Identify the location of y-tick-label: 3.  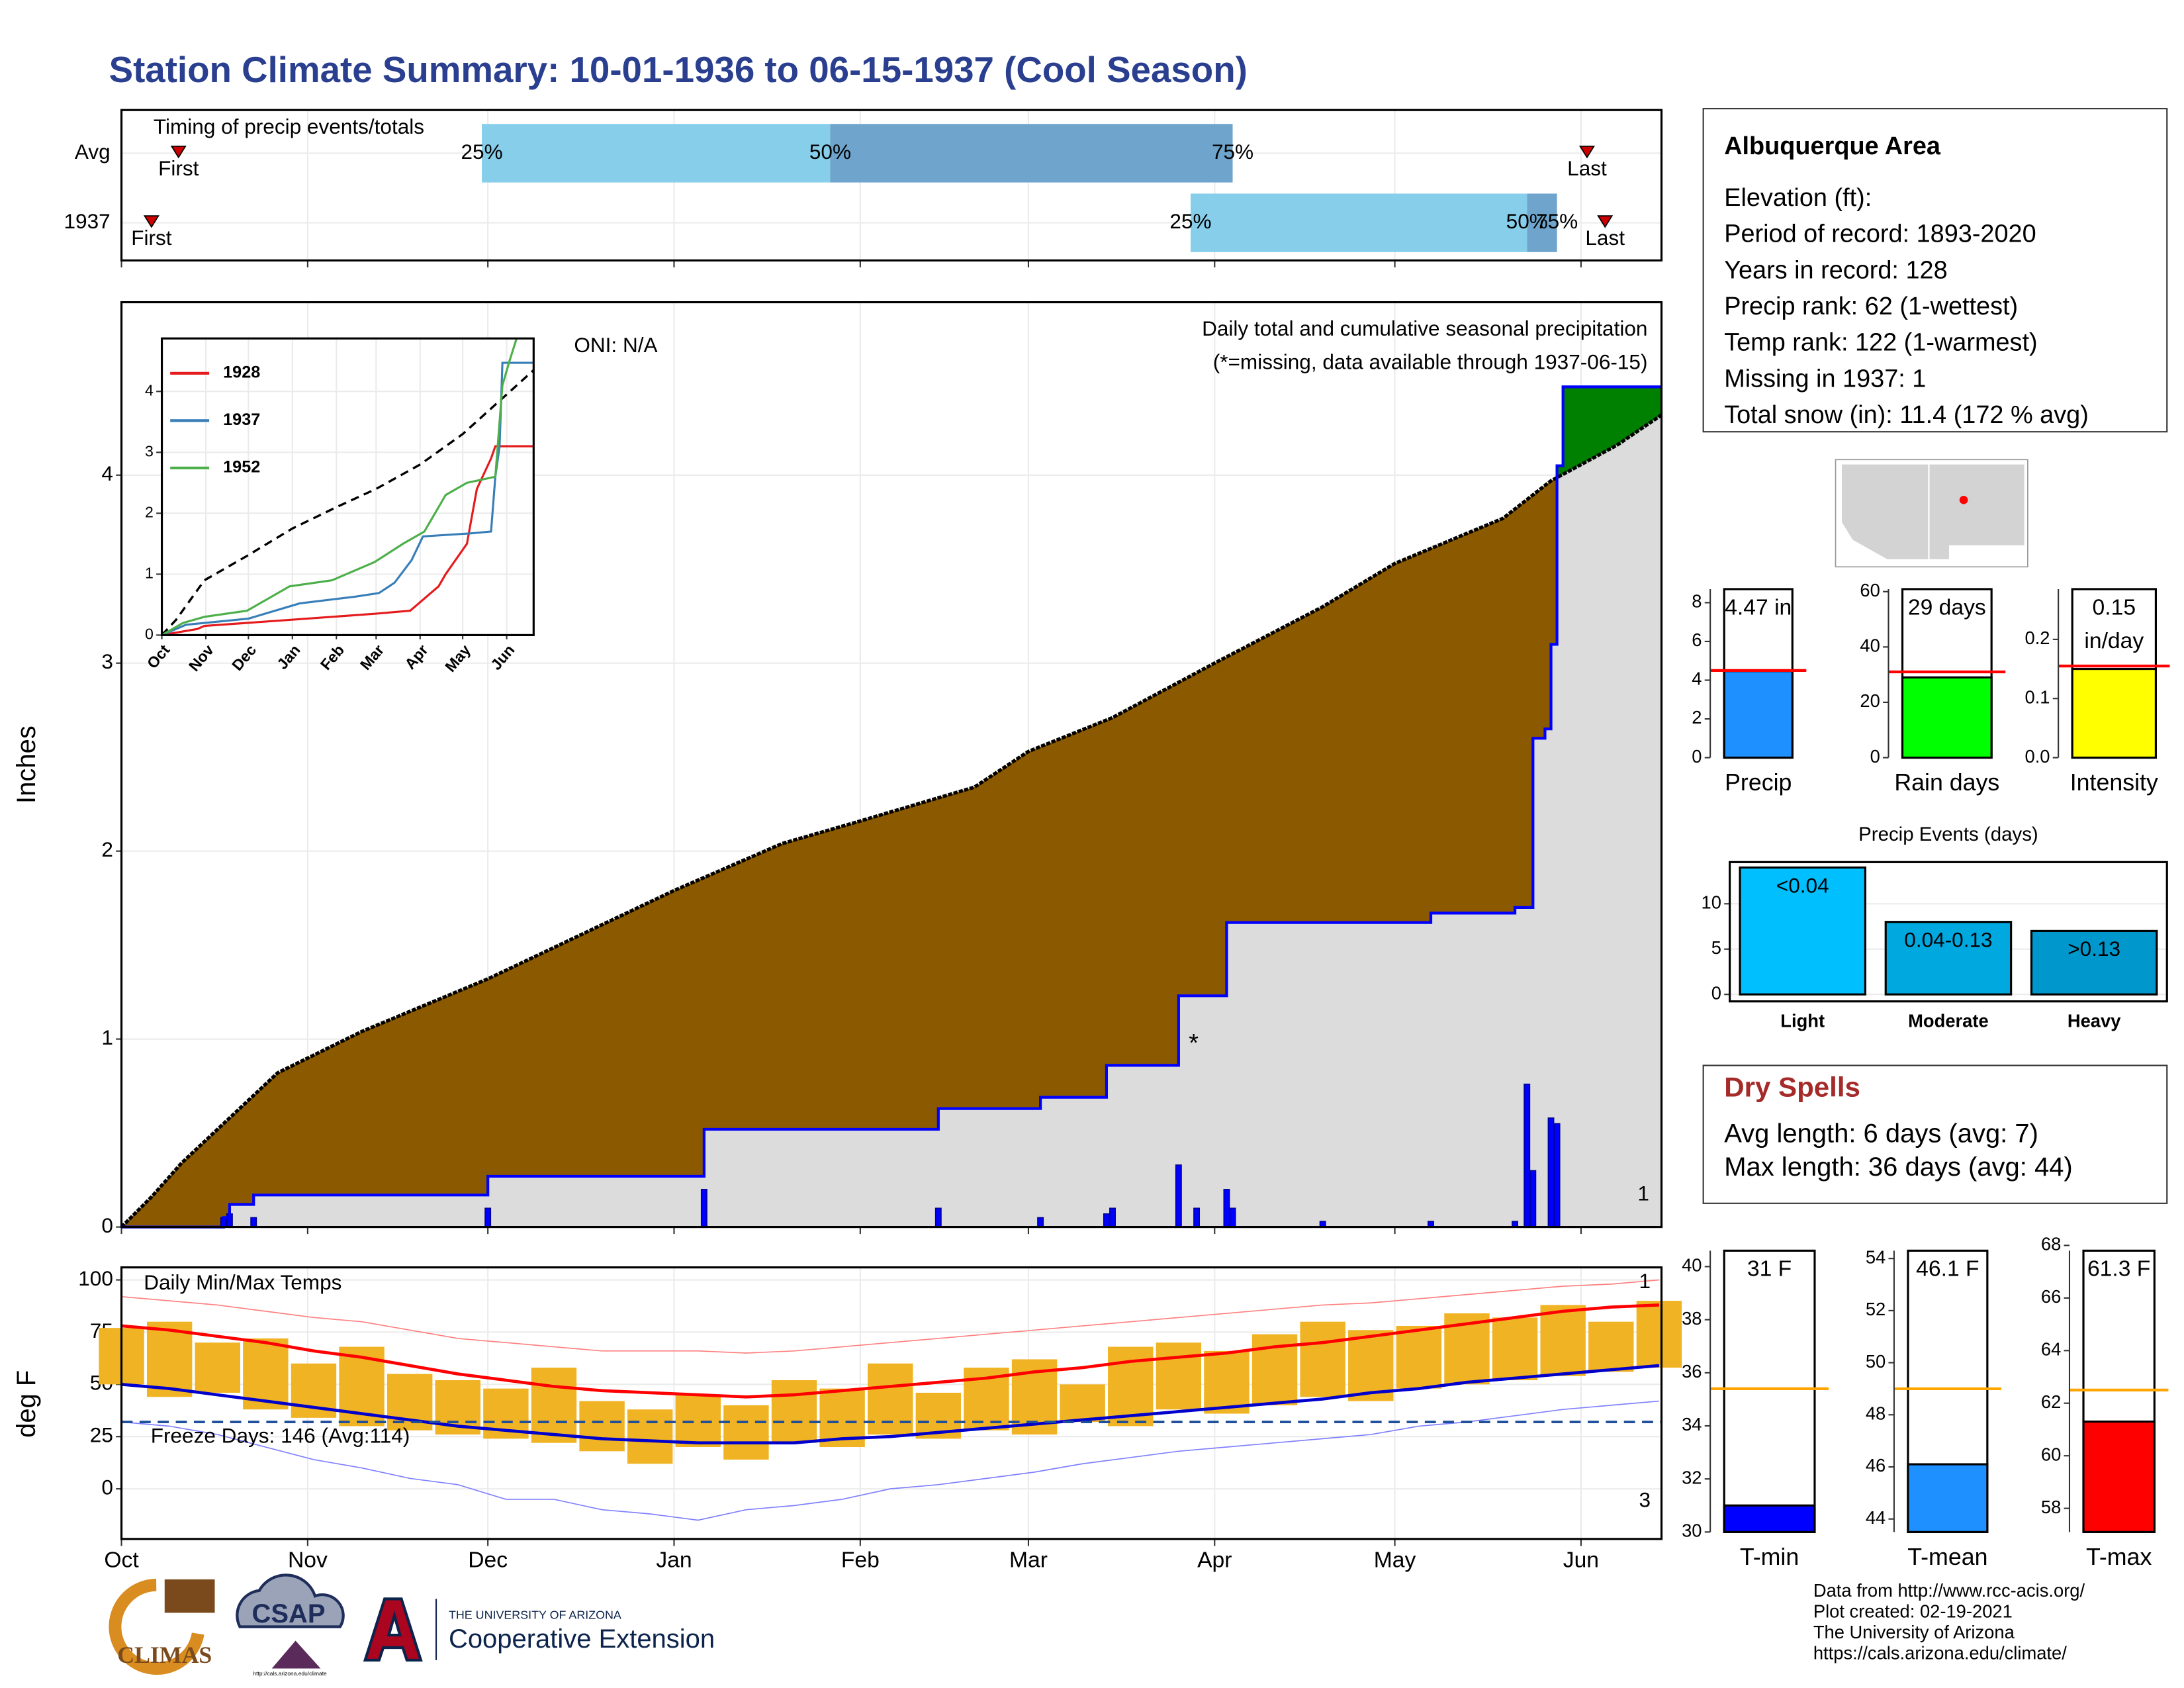
(149, 450).